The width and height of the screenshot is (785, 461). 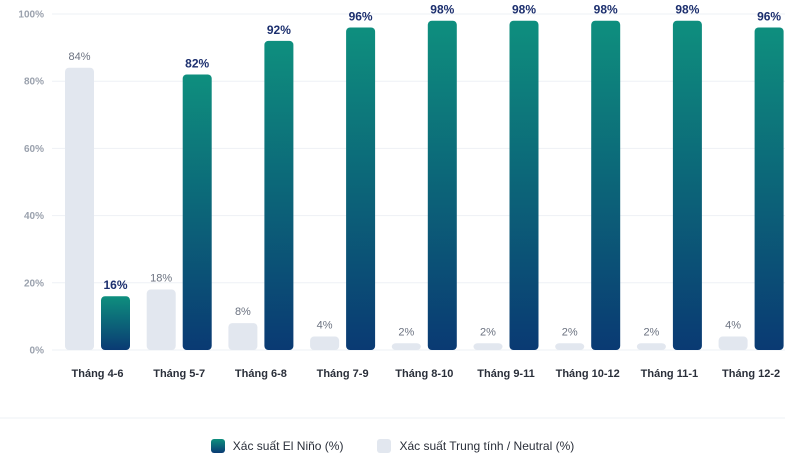 What do you see at coordinates (34, 283) in the screenshot?
I see `y-tick-label: 20%` at bounding box center [34, 283].